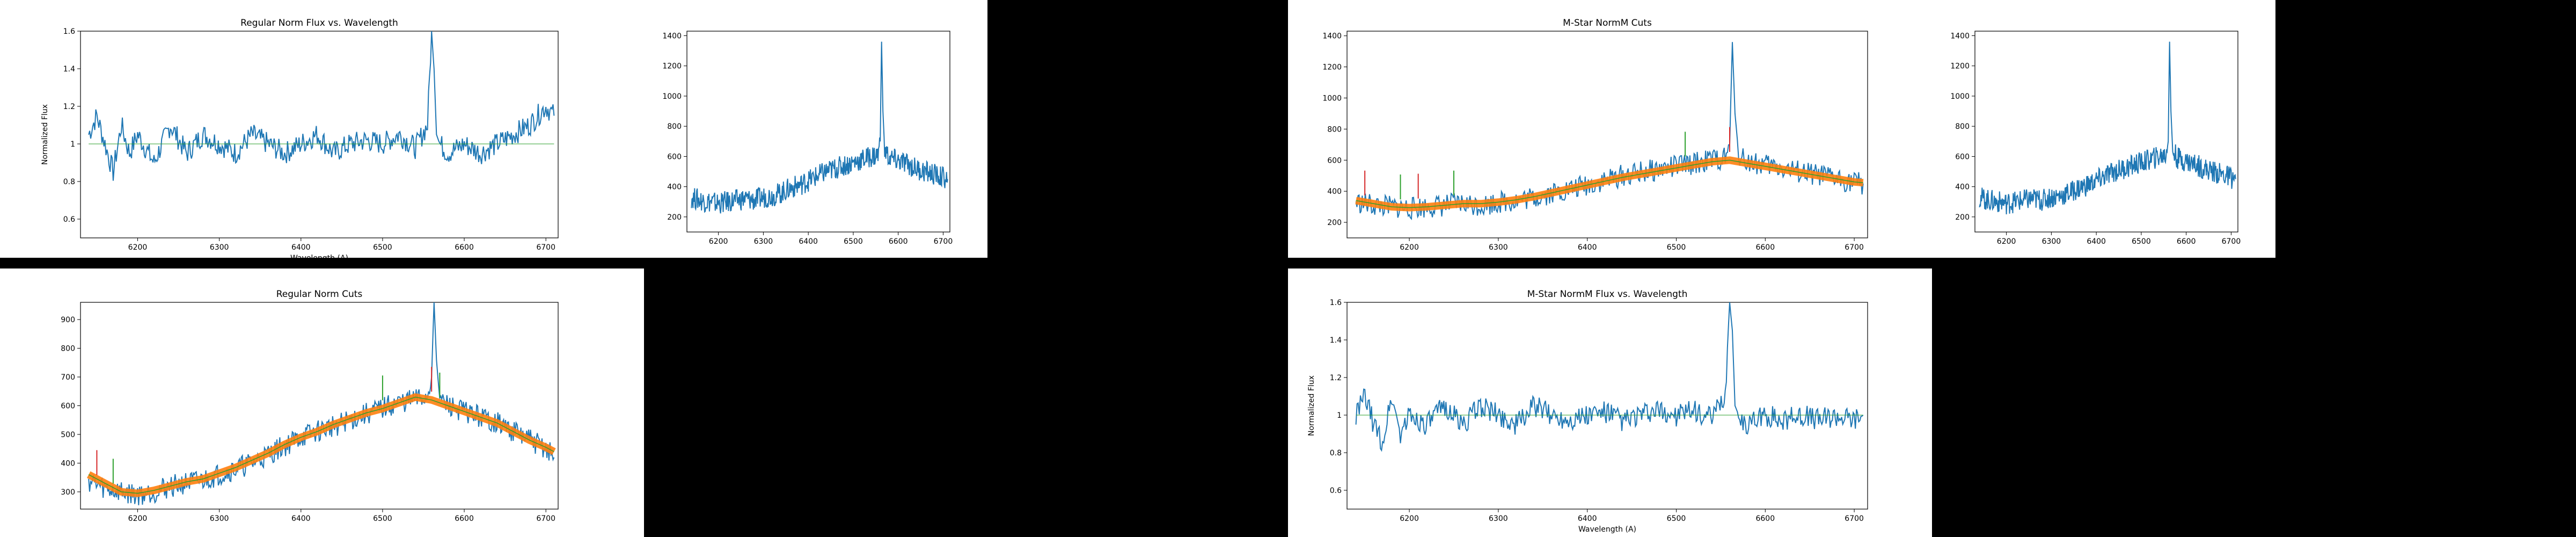 The image size is (2576, 537). Describe the element at coordinates (319, 295) in the screenshot. I see `chart-title: Regular Norm Cuts` at that location.